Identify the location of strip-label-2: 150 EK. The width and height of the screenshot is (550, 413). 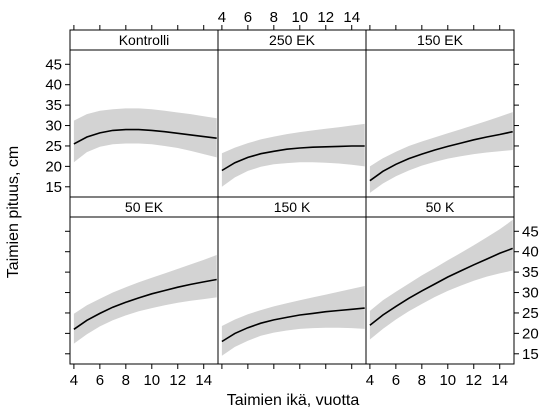
(440, 40).